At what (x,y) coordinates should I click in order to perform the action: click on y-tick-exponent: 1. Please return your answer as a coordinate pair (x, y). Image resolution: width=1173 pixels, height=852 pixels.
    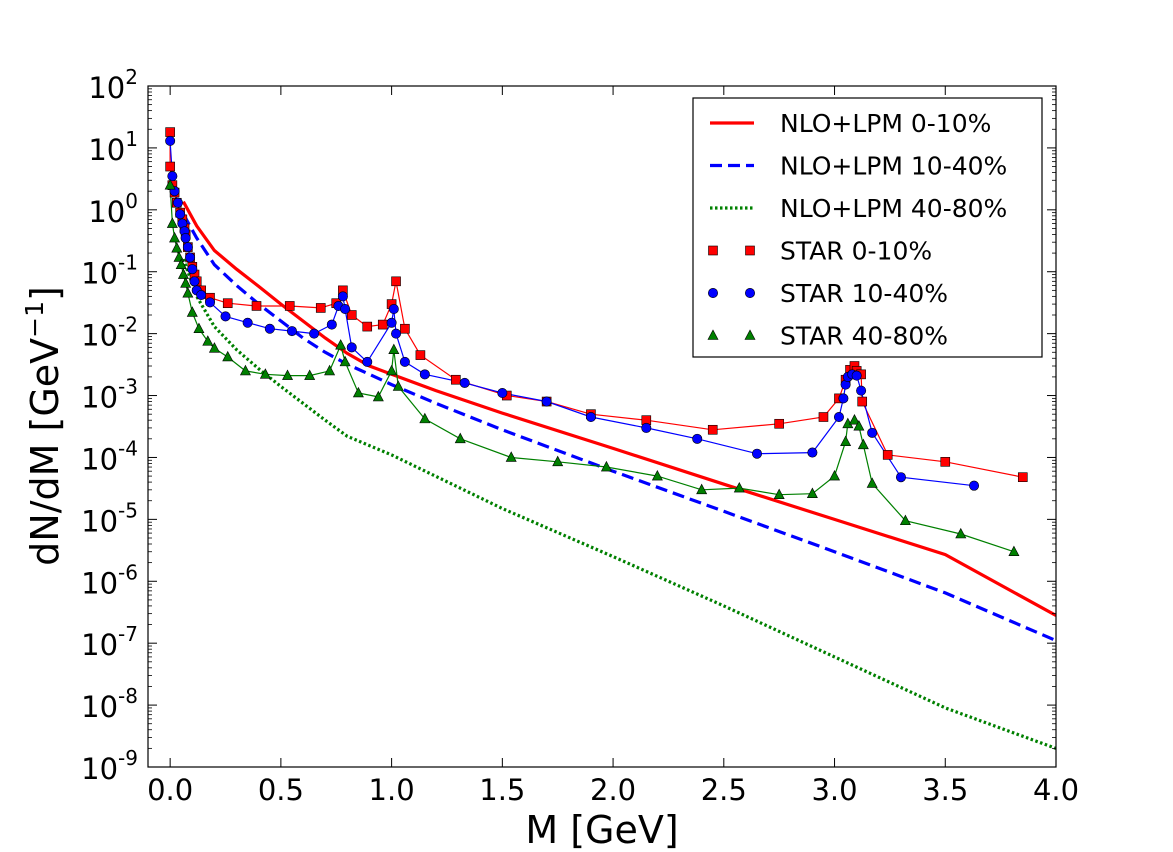
    Looking at the image, I should click on (131, 139).